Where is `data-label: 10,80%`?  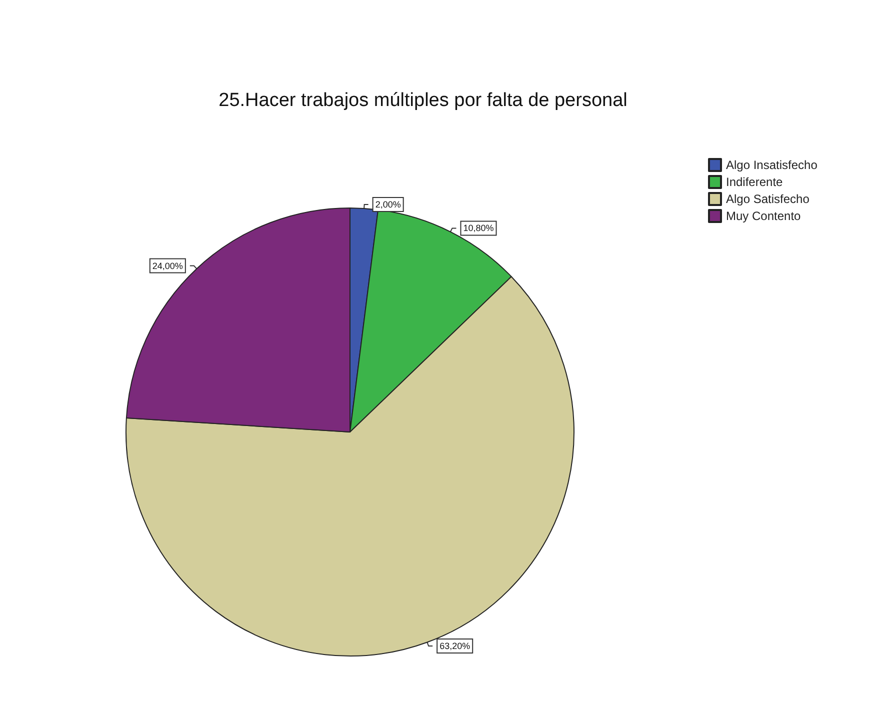
data-label: 10,80% is located at coordinates (478, 228).